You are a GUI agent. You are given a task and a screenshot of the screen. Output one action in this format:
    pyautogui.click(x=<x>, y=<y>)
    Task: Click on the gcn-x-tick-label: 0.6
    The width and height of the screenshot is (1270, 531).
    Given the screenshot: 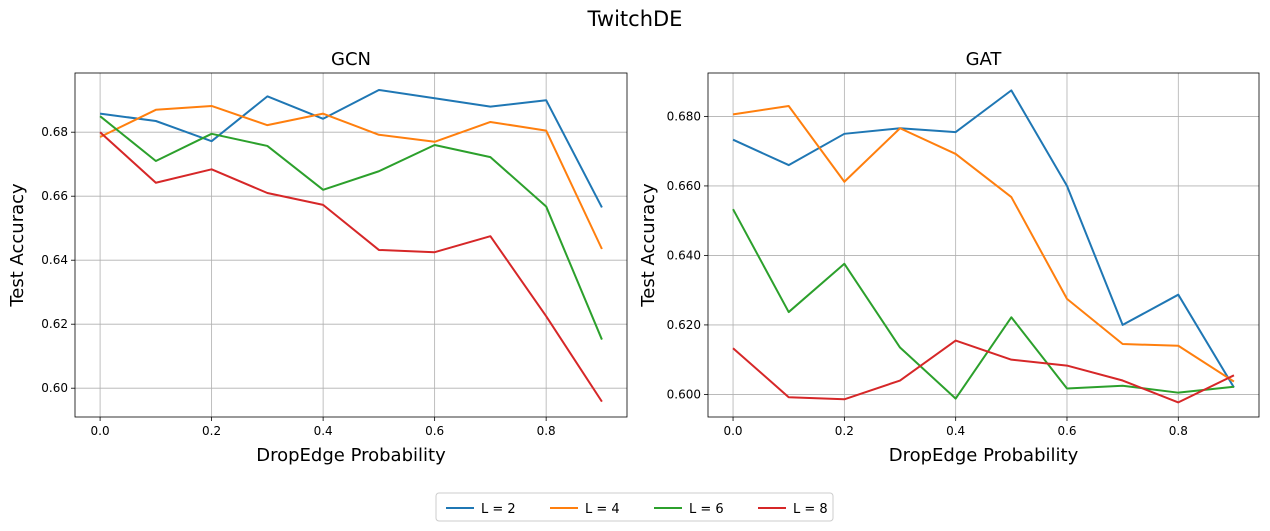 What is the action you would take?
    pyautogui.click(x=434, y=431)
    